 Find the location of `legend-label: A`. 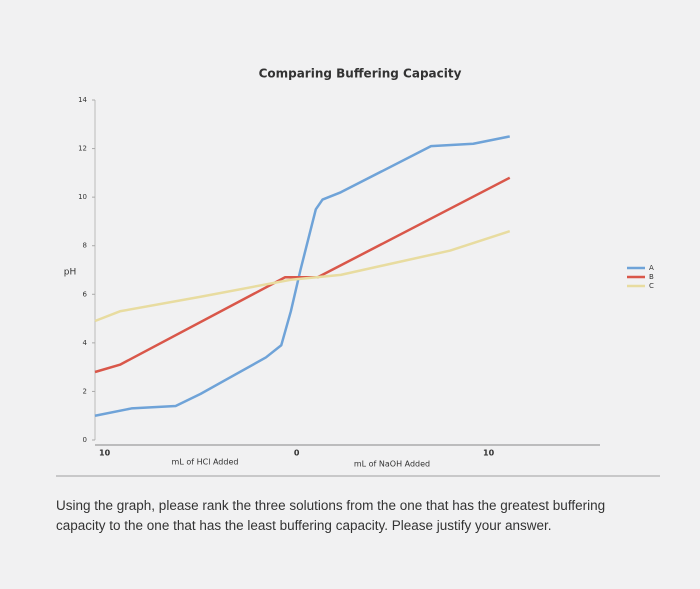

legend-label: A is located at coordinates (651, 268).